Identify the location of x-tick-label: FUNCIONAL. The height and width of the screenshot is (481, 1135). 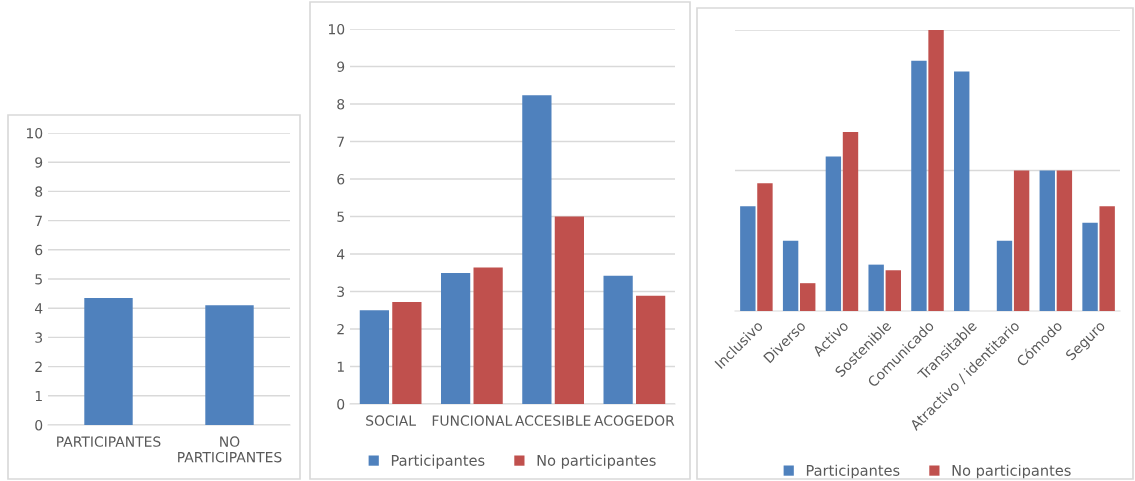
(472, 420).